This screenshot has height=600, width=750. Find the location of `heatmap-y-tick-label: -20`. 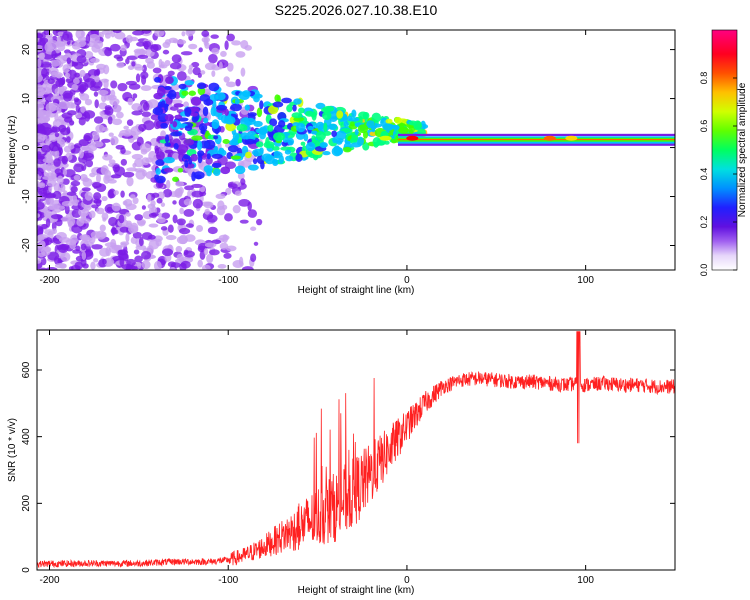

heatmap-y-tick-label: -20 is located at coordinates (26, 245).